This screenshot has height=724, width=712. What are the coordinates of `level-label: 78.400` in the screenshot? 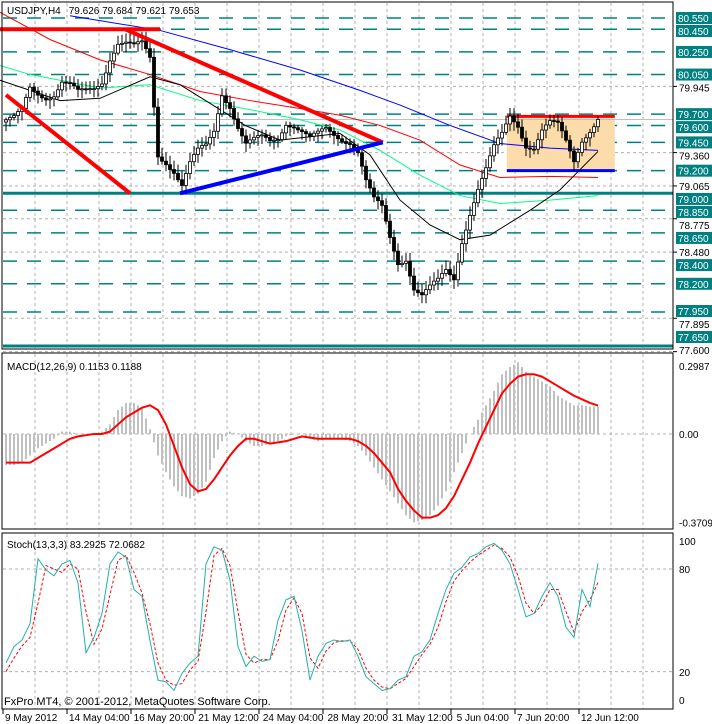 It's located at (693, 266).